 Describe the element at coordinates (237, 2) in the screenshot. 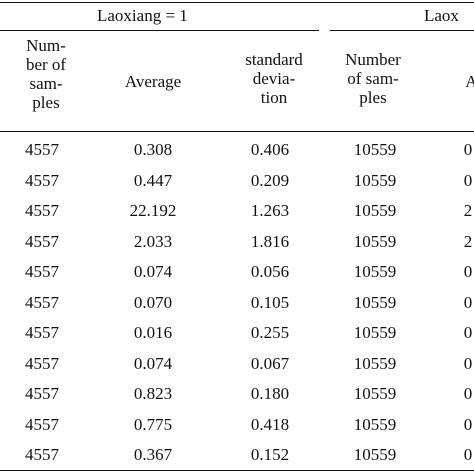

I see `top-rule` at that location.